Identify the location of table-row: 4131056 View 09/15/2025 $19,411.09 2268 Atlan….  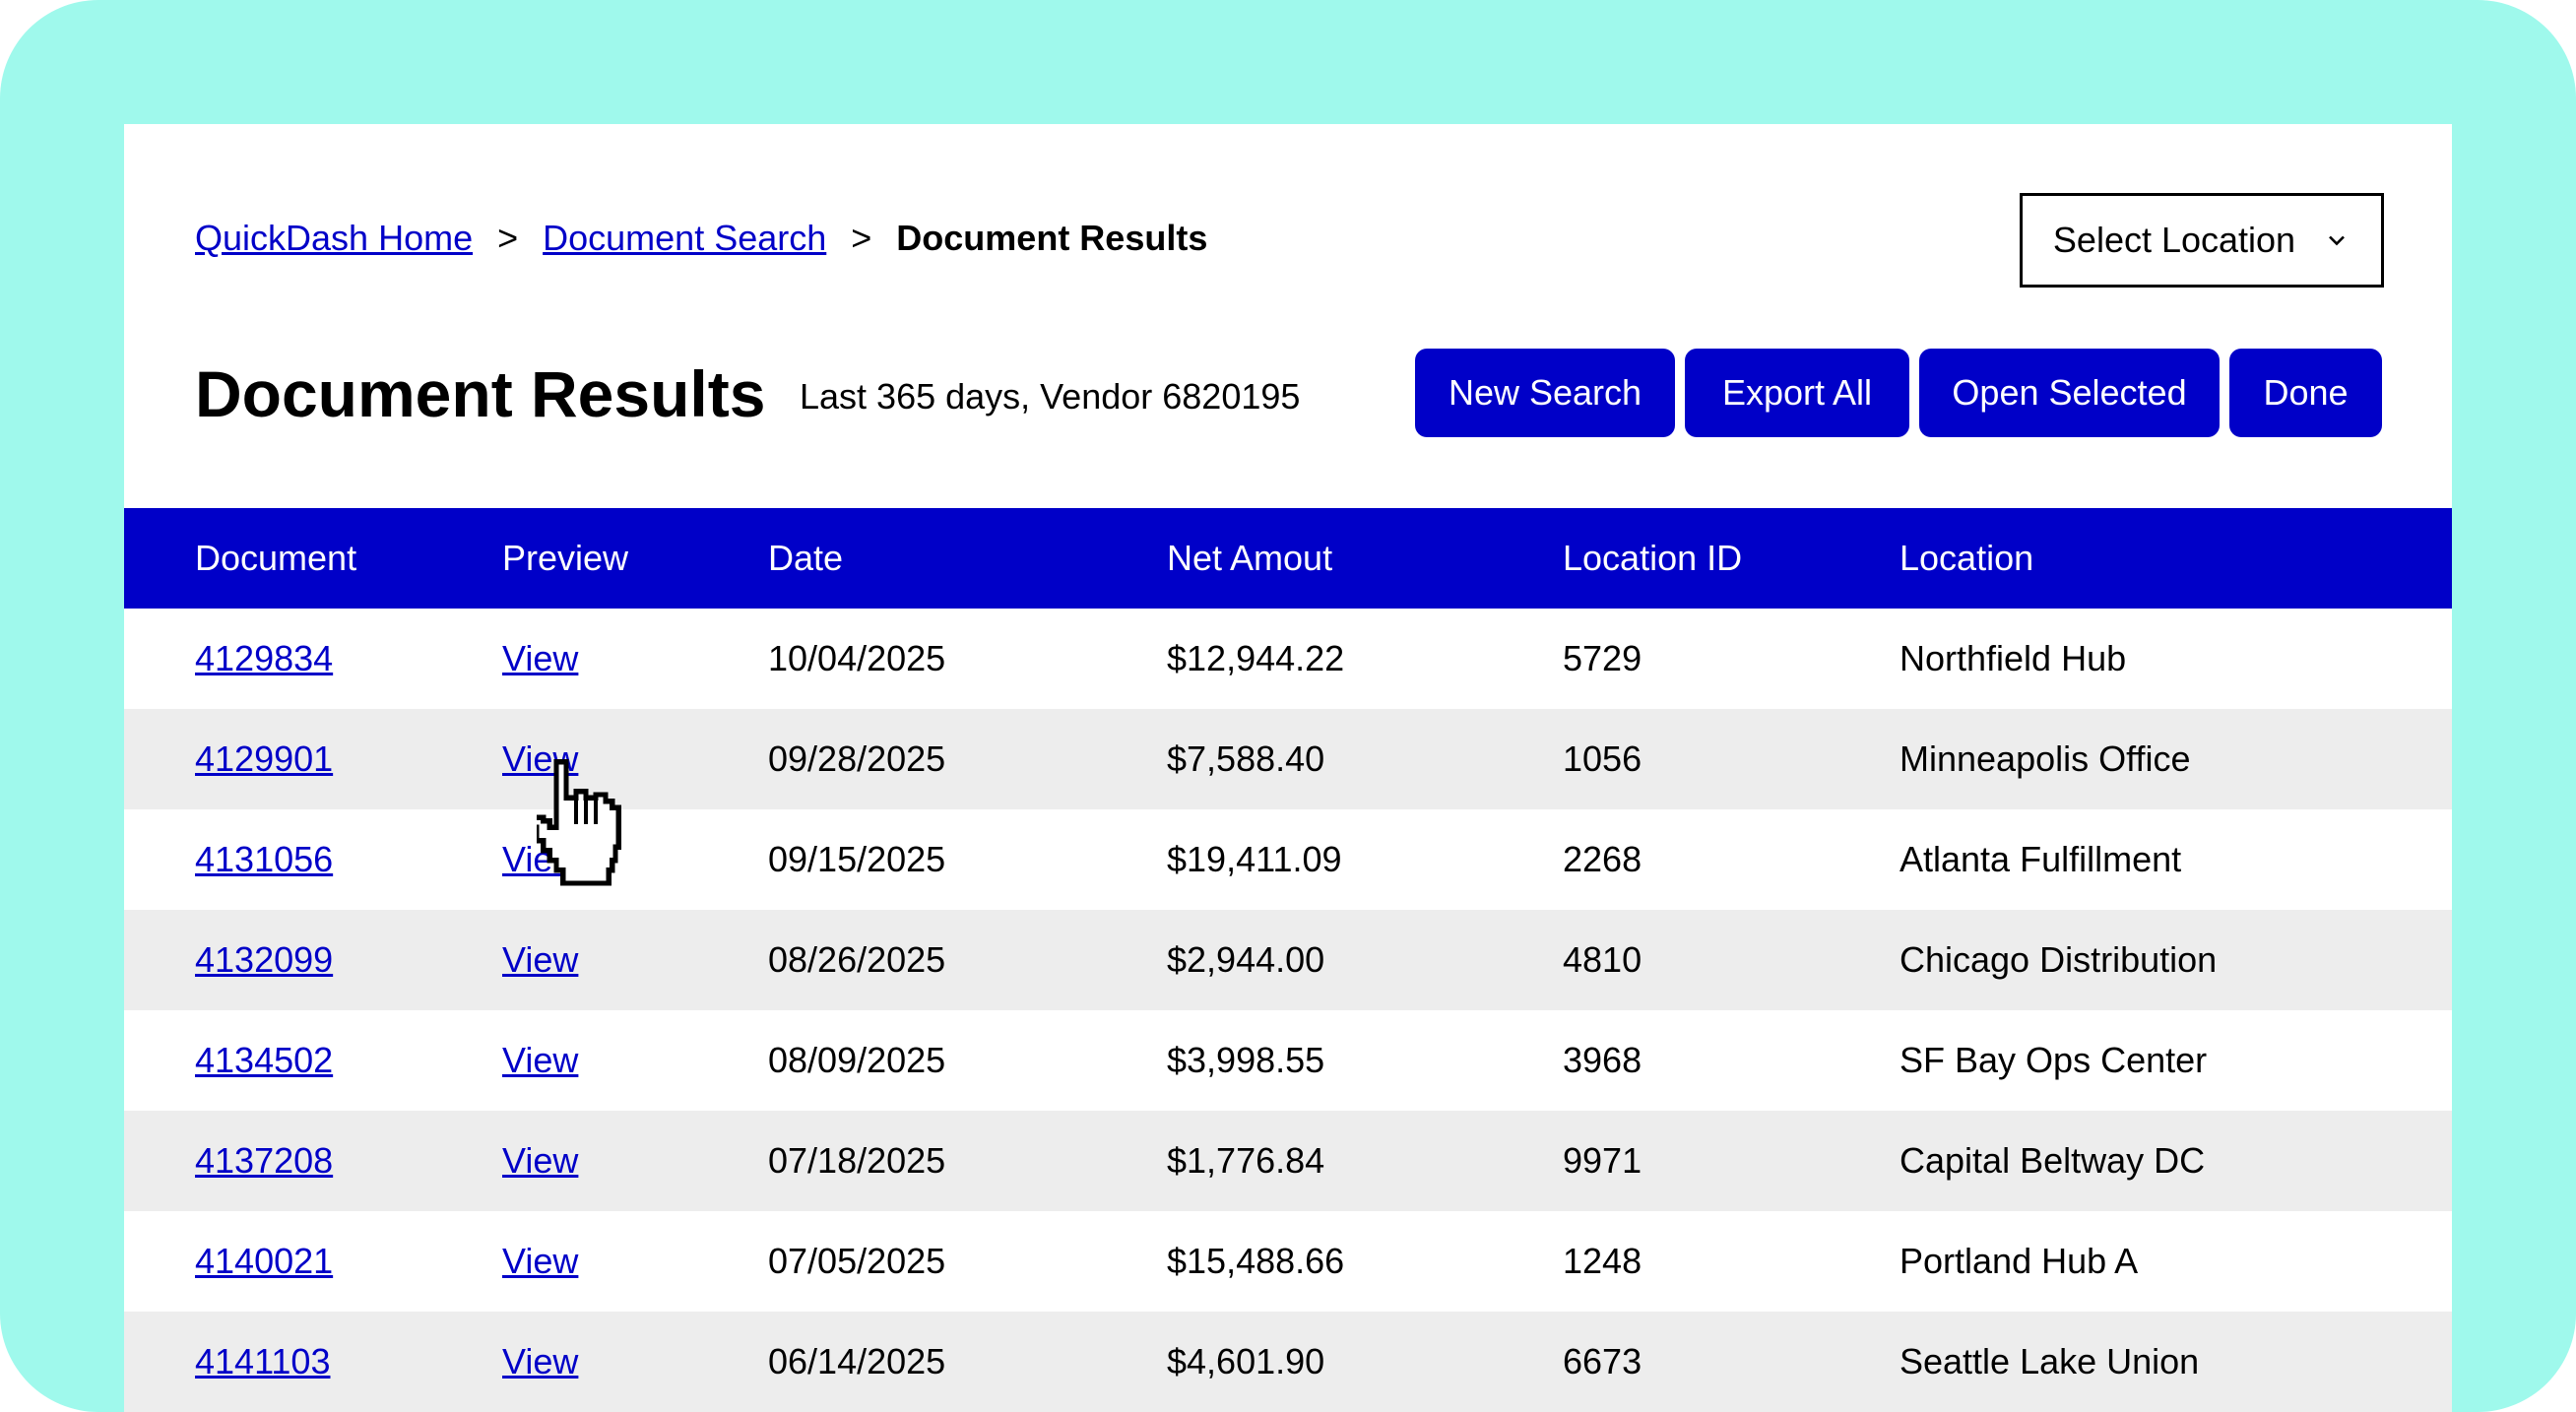
(1288, 859).